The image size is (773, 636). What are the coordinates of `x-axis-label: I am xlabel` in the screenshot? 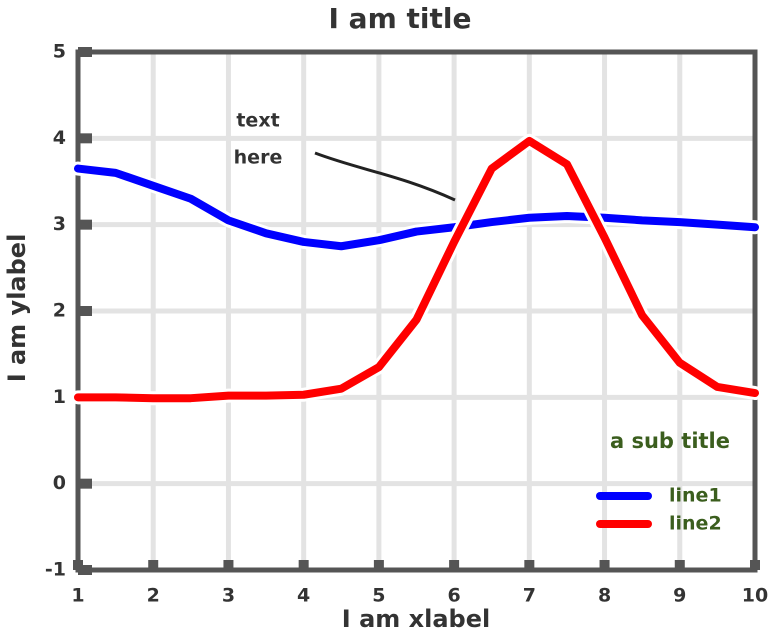 It's located at (416, 619).